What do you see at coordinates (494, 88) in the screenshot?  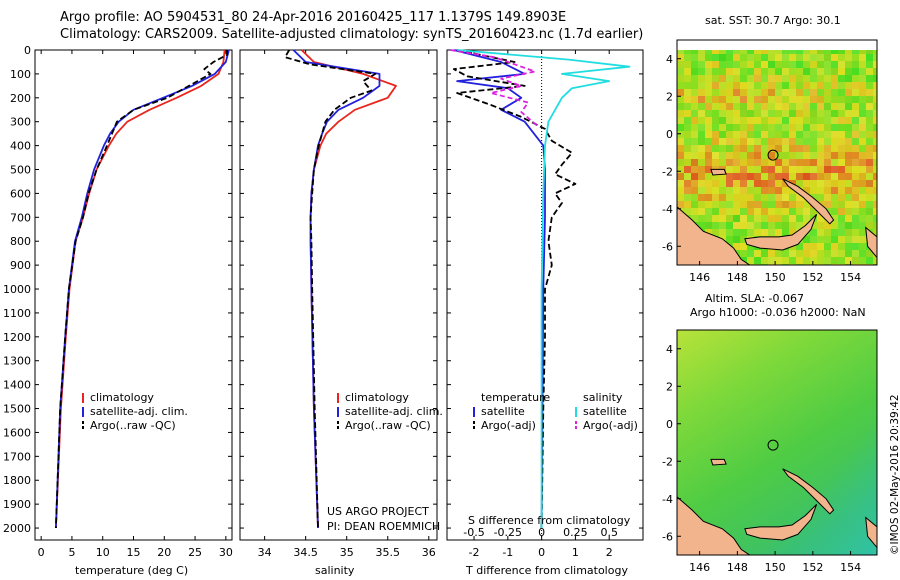 I see `difference-series-salinity-argo-adj-` at bounding box center [494, 88].